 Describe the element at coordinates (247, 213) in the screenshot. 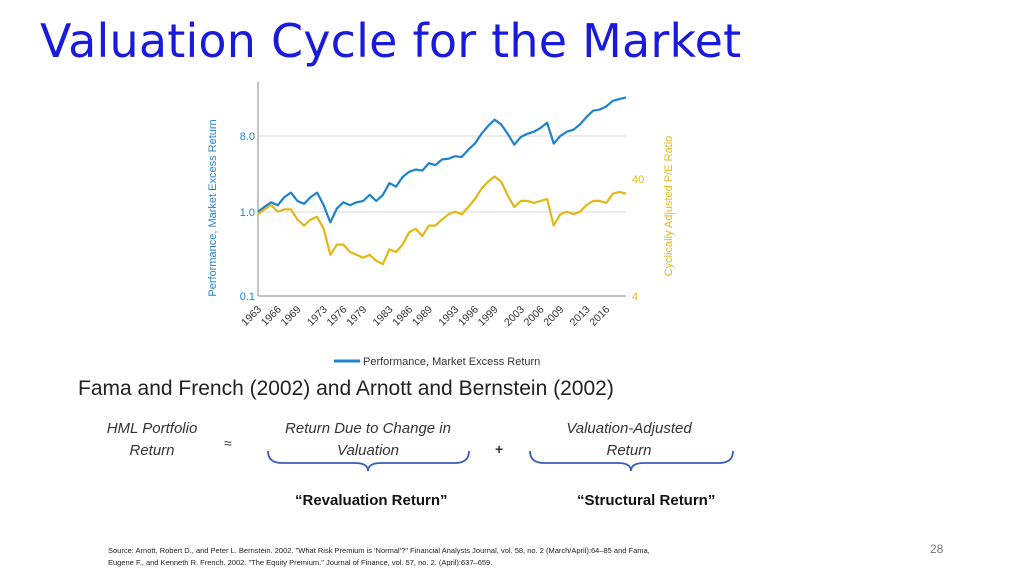

I see `y-left-tick-label: 1.0` at that location.